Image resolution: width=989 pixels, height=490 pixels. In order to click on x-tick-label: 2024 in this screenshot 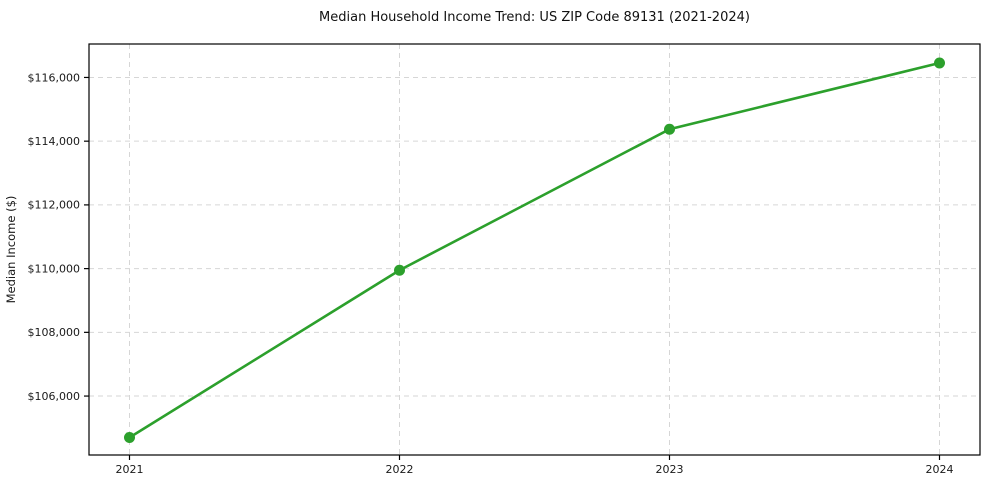, I will do `click(940, 469)`.